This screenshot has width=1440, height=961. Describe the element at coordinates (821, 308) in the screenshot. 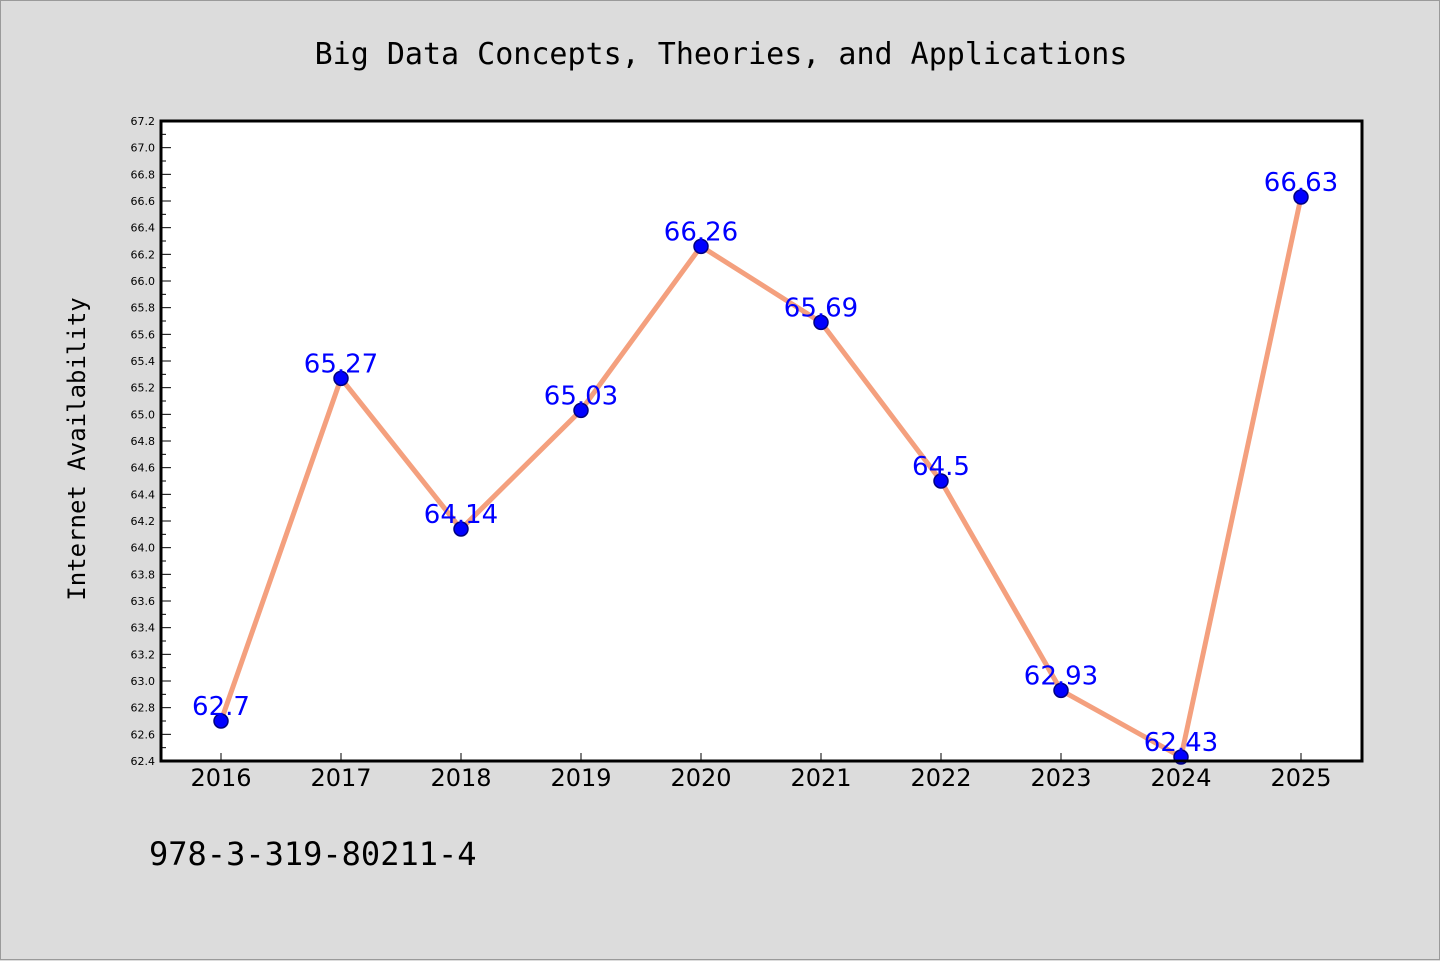

I see `data-label: 65.69` at that location.